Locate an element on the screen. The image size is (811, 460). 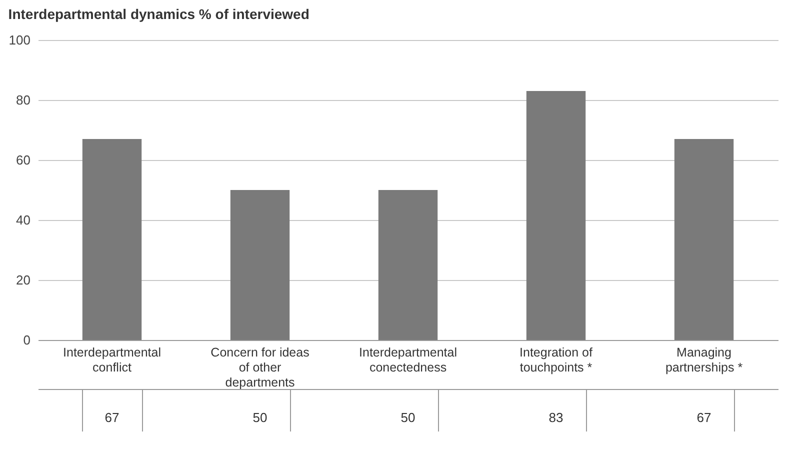
y-tick-label: 60 is located at coordinates (23, 160).